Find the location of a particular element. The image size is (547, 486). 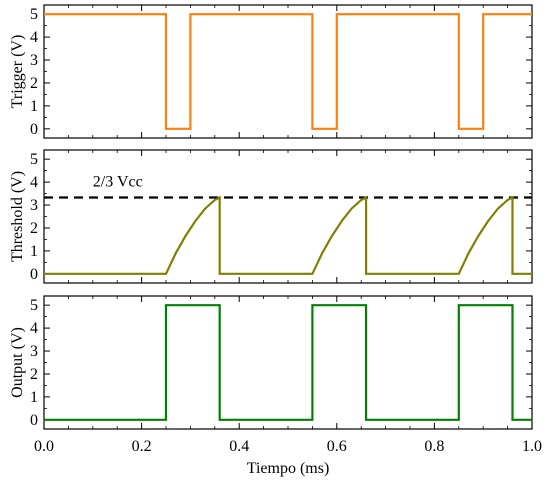

y-tick-label-threshold: 1 is located at coordinates (34, 251).